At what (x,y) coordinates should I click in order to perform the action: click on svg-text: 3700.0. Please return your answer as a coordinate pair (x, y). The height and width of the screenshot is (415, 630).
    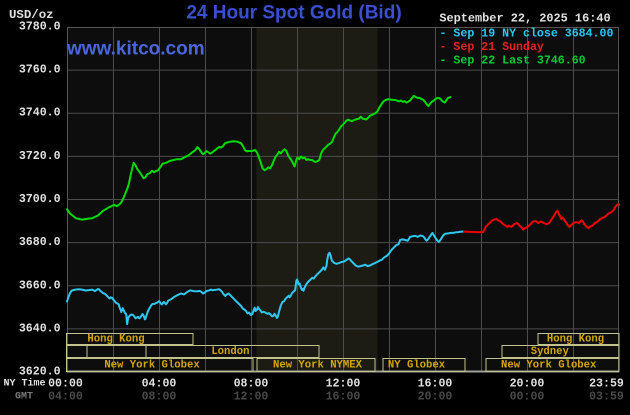
    Looking at the image, I should click on (40, 199).